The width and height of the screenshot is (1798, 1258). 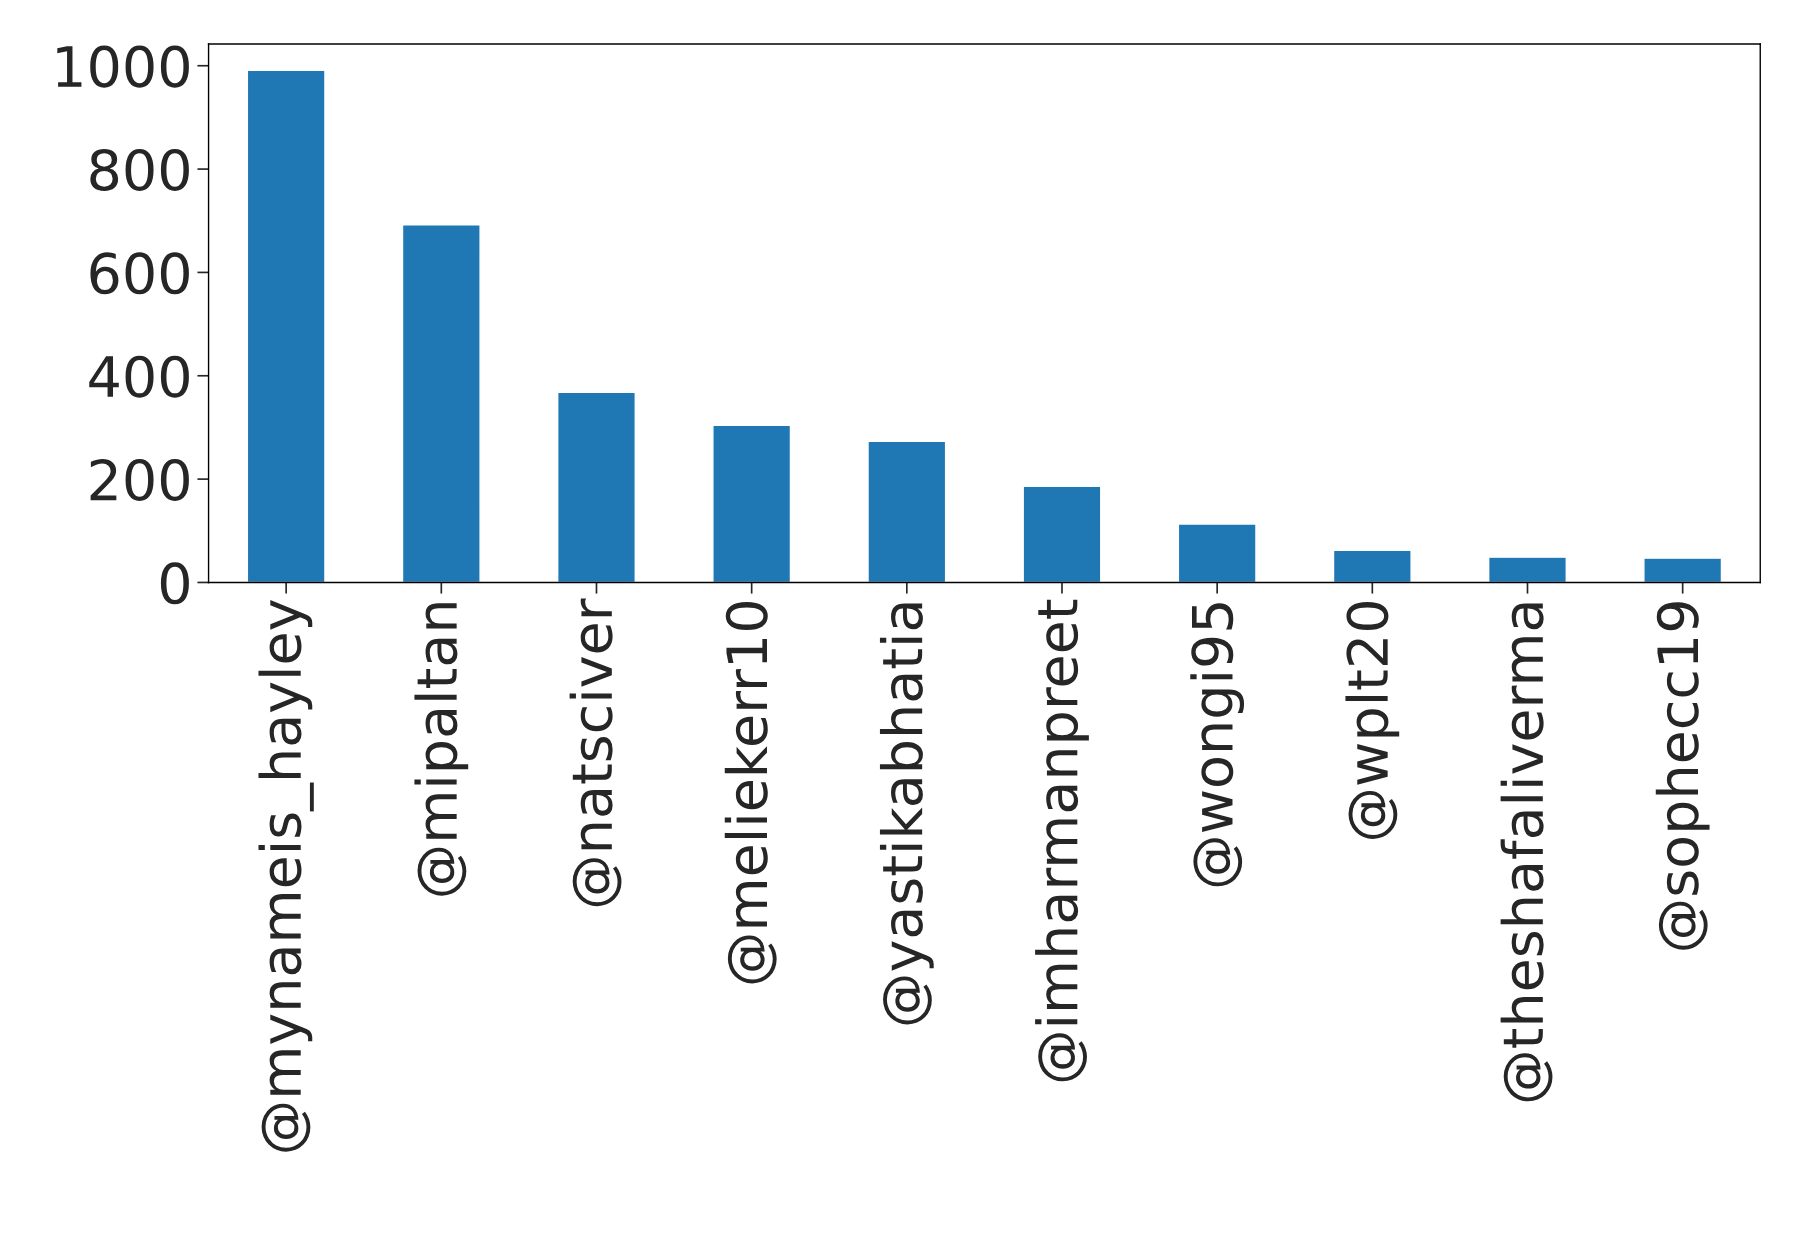 What do you see at coordinates (1062, 840) in the screenshot?
I see `x-tick-label: @imharmanpreet` at bounding box center [1062, 840].